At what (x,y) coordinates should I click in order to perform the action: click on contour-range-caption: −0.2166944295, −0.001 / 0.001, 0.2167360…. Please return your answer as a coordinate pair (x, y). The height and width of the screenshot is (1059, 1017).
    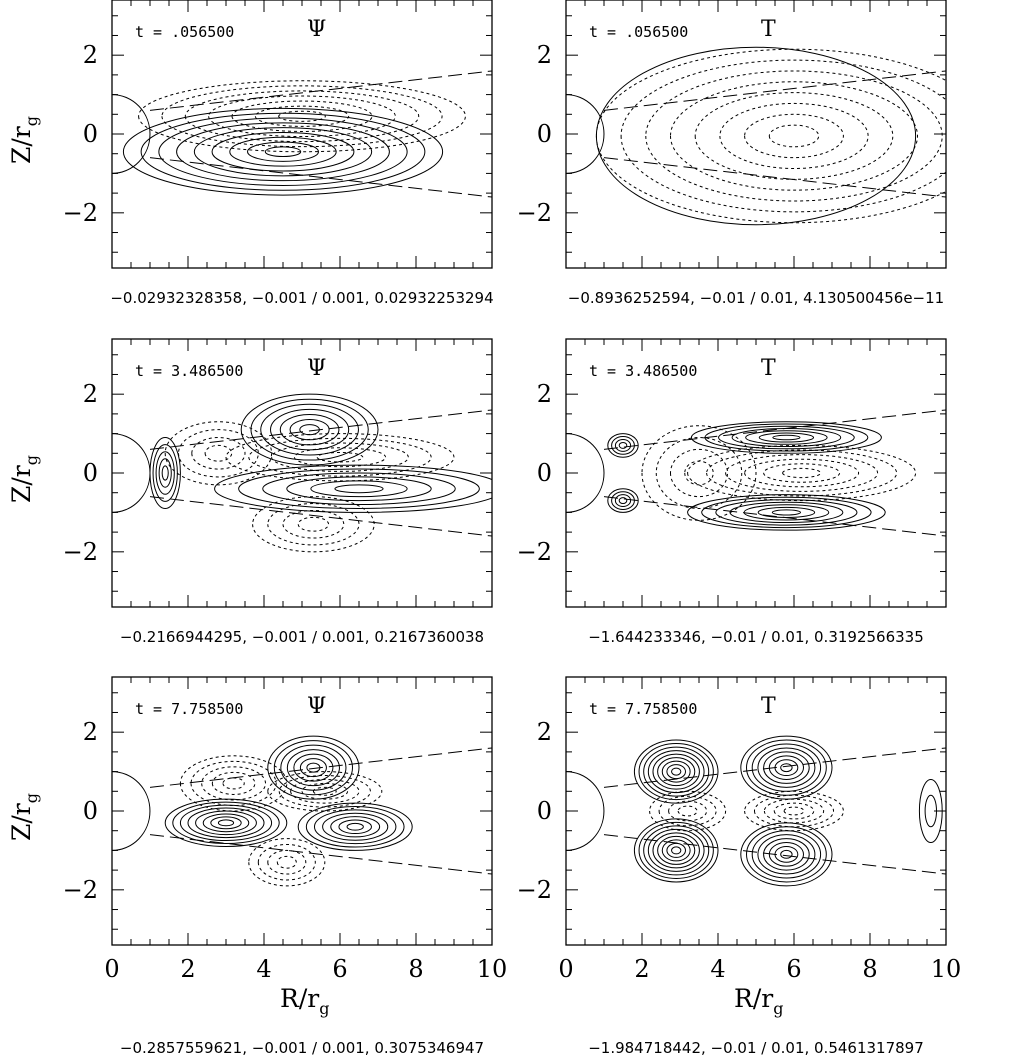
    Looking at the image, I should click on (302, 637).